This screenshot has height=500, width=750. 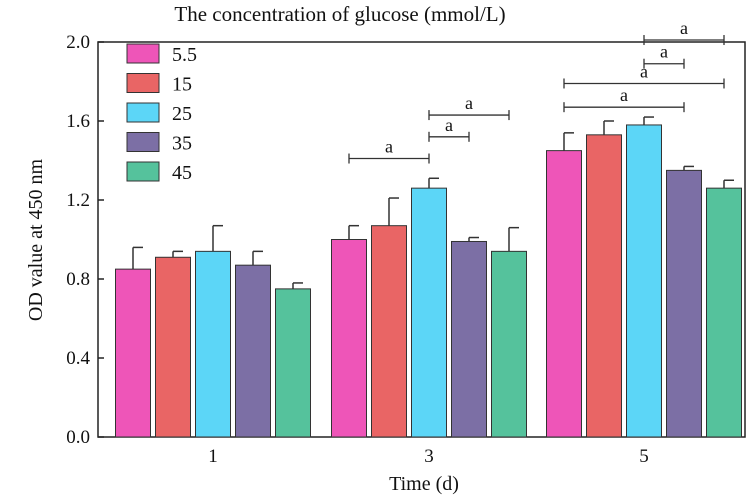 What do you see at coordinates (78, 358) in the screenshot?
I see `y-tick-label: 0.4` at bounding box center [78, 358].